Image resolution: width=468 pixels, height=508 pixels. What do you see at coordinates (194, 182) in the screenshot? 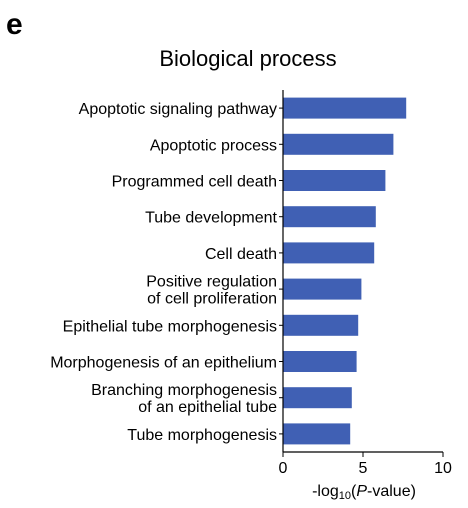
I see `category-label: Programmed cell death` at bounding box center [194, 182].